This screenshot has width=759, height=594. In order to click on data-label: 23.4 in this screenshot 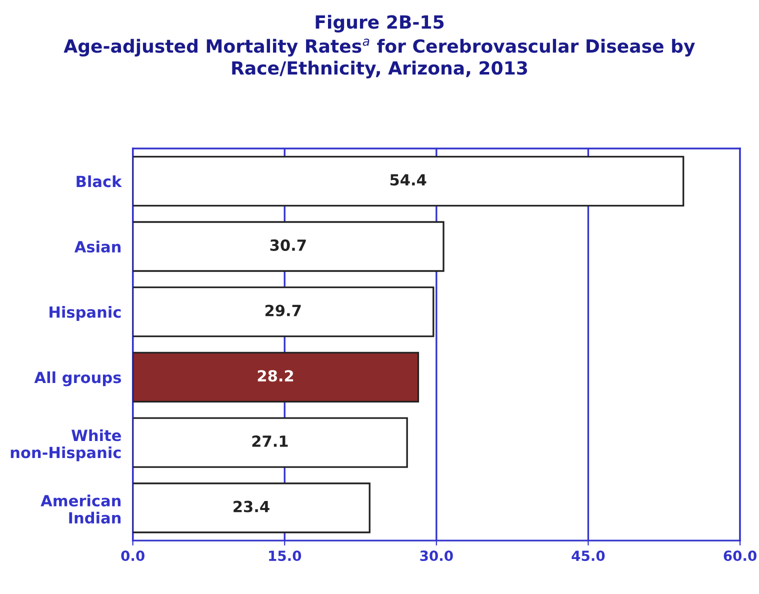, I will do `click(252, 506)`.